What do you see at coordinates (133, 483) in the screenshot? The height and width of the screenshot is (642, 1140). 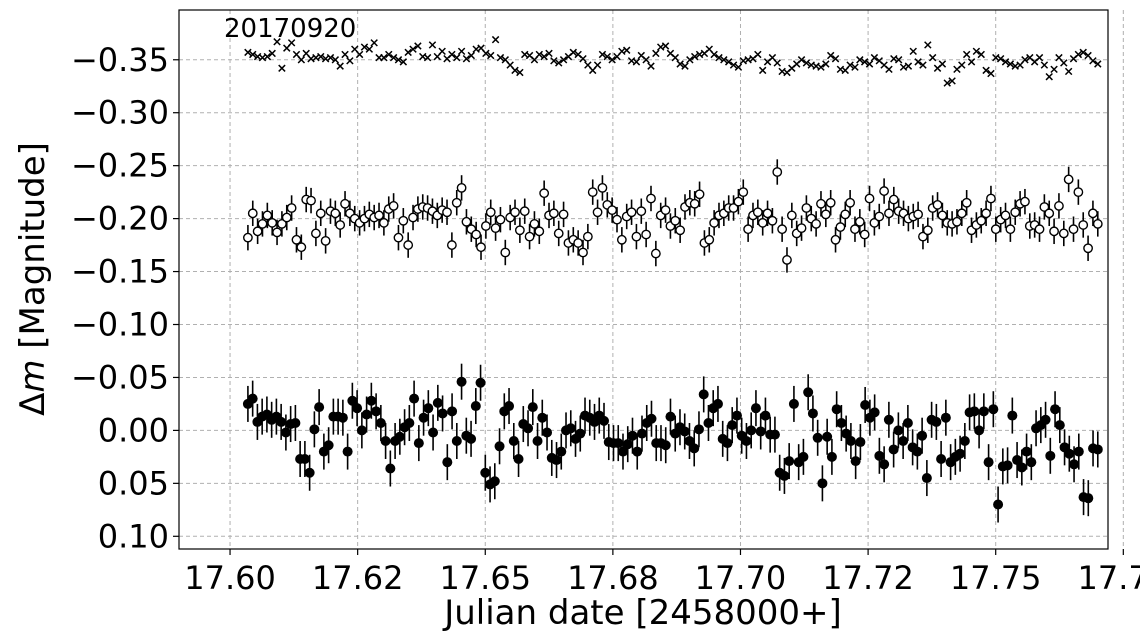 I see `y-tick-label: 0.05` at bounding box center [133, 483].